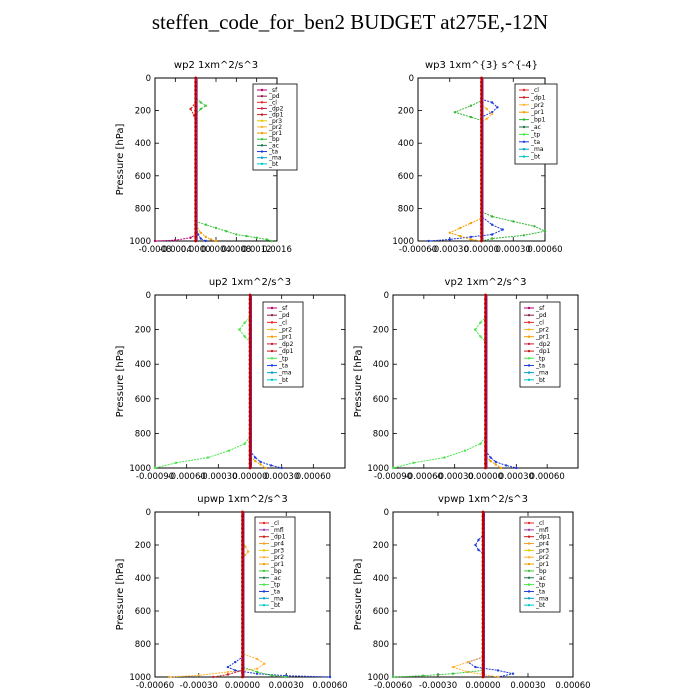 The image size is (700, 700). Describe the element at coordinates (190, 109) in the screenshot. I see `series-point-dp1` at that location.